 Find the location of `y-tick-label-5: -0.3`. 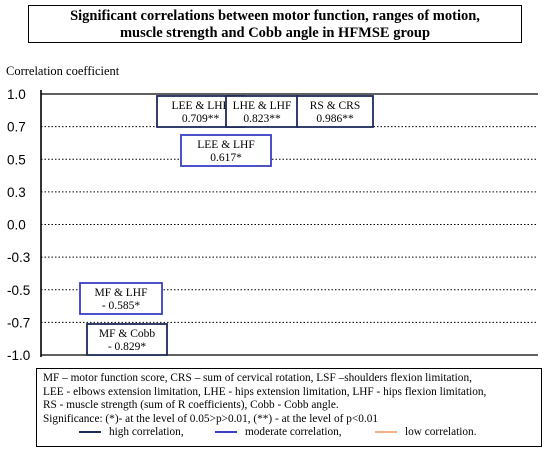

y-tick-label-5: -0.3 is located at coordinates (18, 257).